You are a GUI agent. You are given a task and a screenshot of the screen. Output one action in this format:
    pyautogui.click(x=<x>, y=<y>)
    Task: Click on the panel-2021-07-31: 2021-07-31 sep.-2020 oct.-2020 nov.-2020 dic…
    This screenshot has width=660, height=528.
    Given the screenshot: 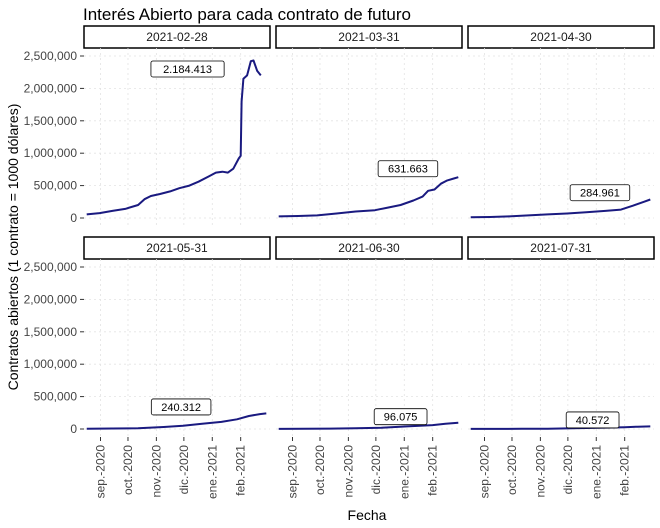 What is the action you would take?
    pyautogui.click(x=561, y=367)
    